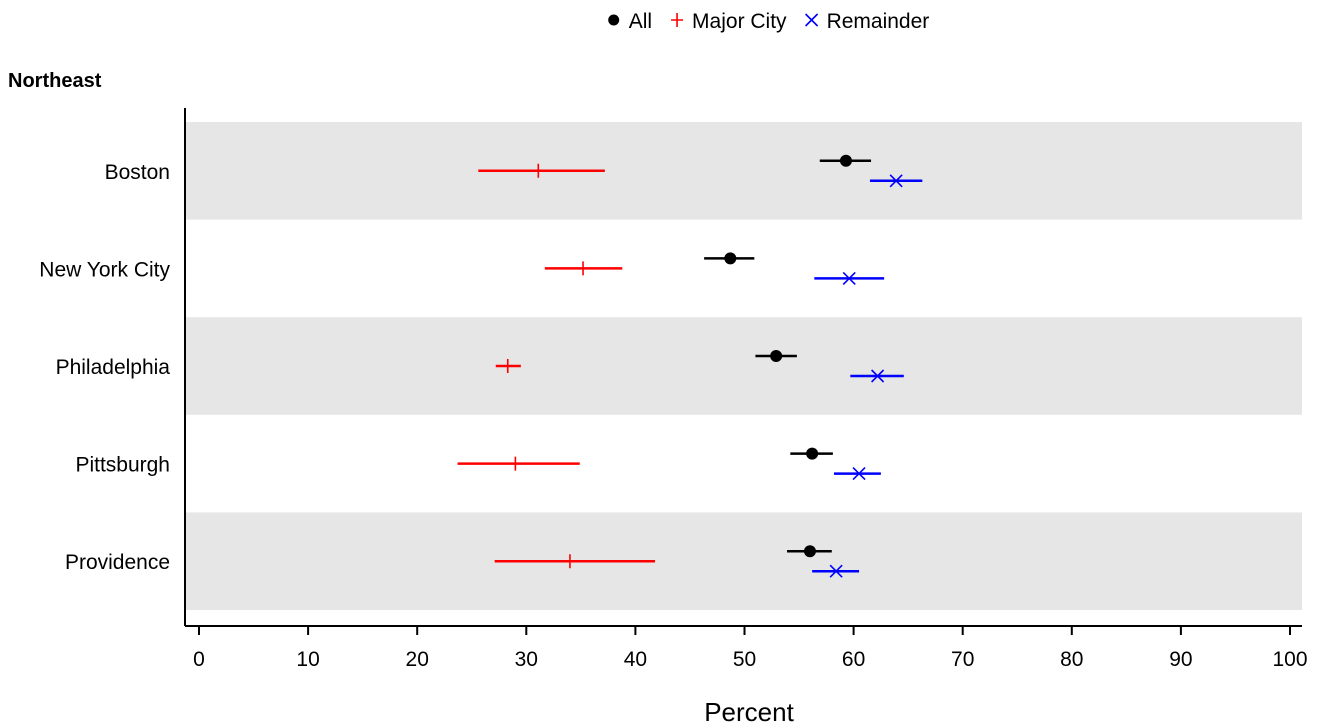 The width and height of the screenshot is (1318, 728). Describe the element at coordinates (117, 562) in the screenshot. I see `category-label: Providence` at that location.